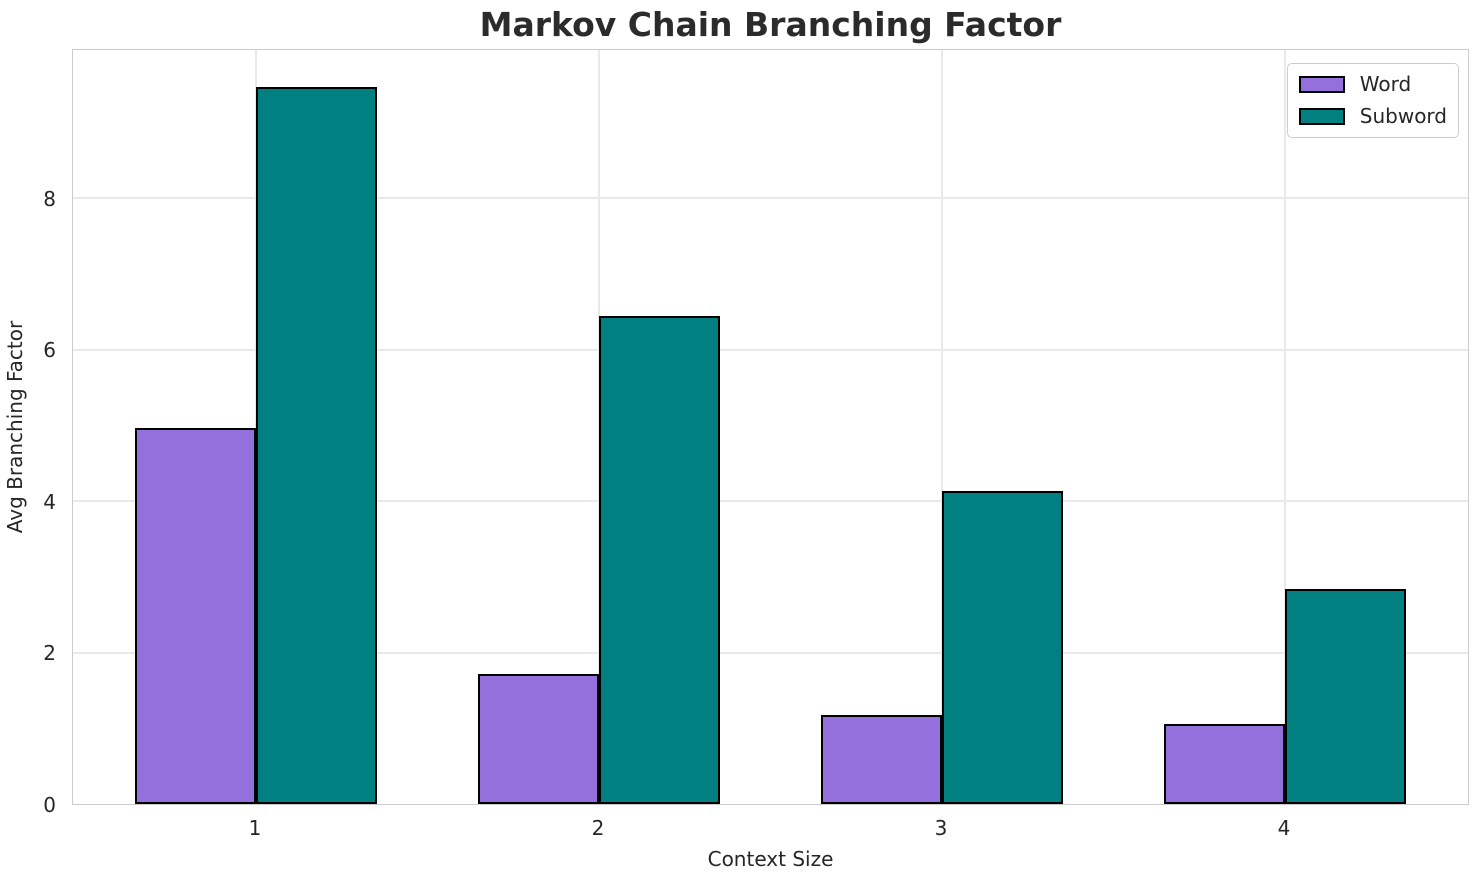 The height and width of the screenshot is (885, 1484). I want to click on x-tick-label: 4, so click(1284, 828).